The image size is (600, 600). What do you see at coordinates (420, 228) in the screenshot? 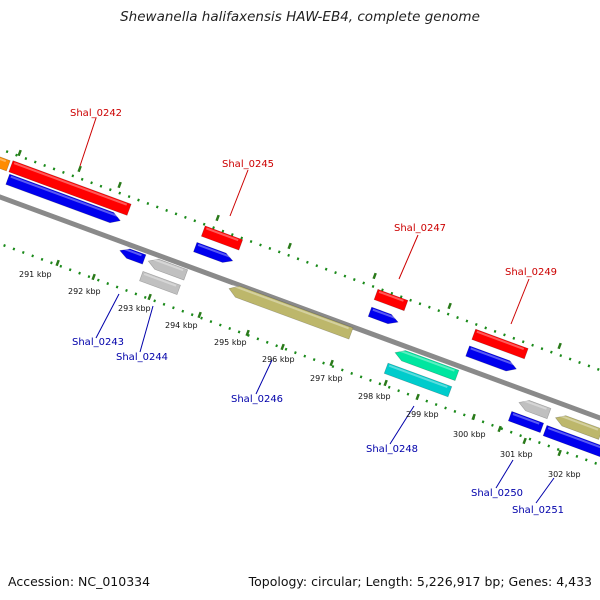
I see `gene-label: Shal_0247` at bounding box center [420, 228].